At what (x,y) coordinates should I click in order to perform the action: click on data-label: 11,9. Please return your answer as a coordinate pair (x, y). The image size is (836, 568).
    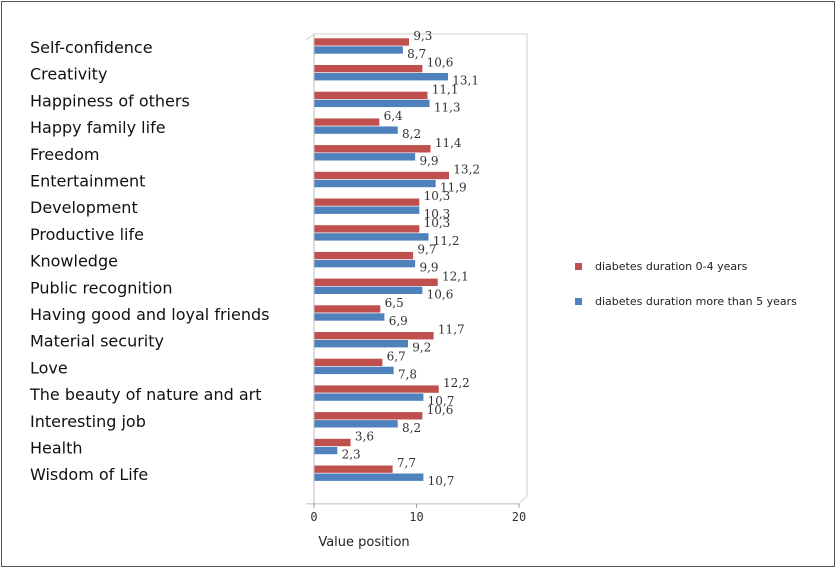
    Looking at the image, I should click on (453, 188).